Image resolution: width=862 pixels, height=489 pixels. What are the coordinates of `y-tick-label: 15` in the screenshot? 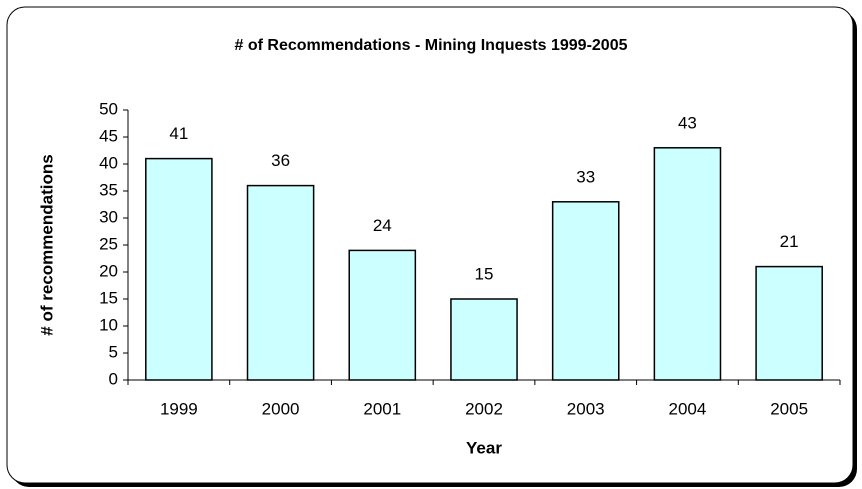 It's located at (108, 297).